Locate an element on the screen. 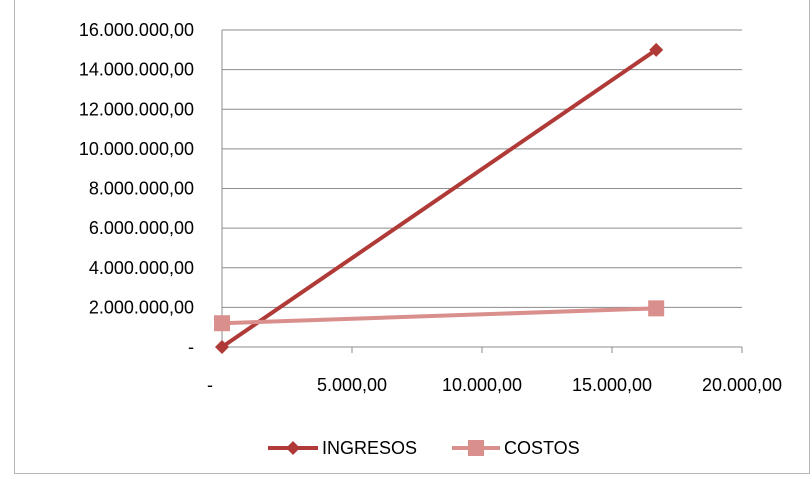 The width and height of the screenshot is (812, 479). legend: INGRESOS COSTOS is located at coordinates (424, 448).